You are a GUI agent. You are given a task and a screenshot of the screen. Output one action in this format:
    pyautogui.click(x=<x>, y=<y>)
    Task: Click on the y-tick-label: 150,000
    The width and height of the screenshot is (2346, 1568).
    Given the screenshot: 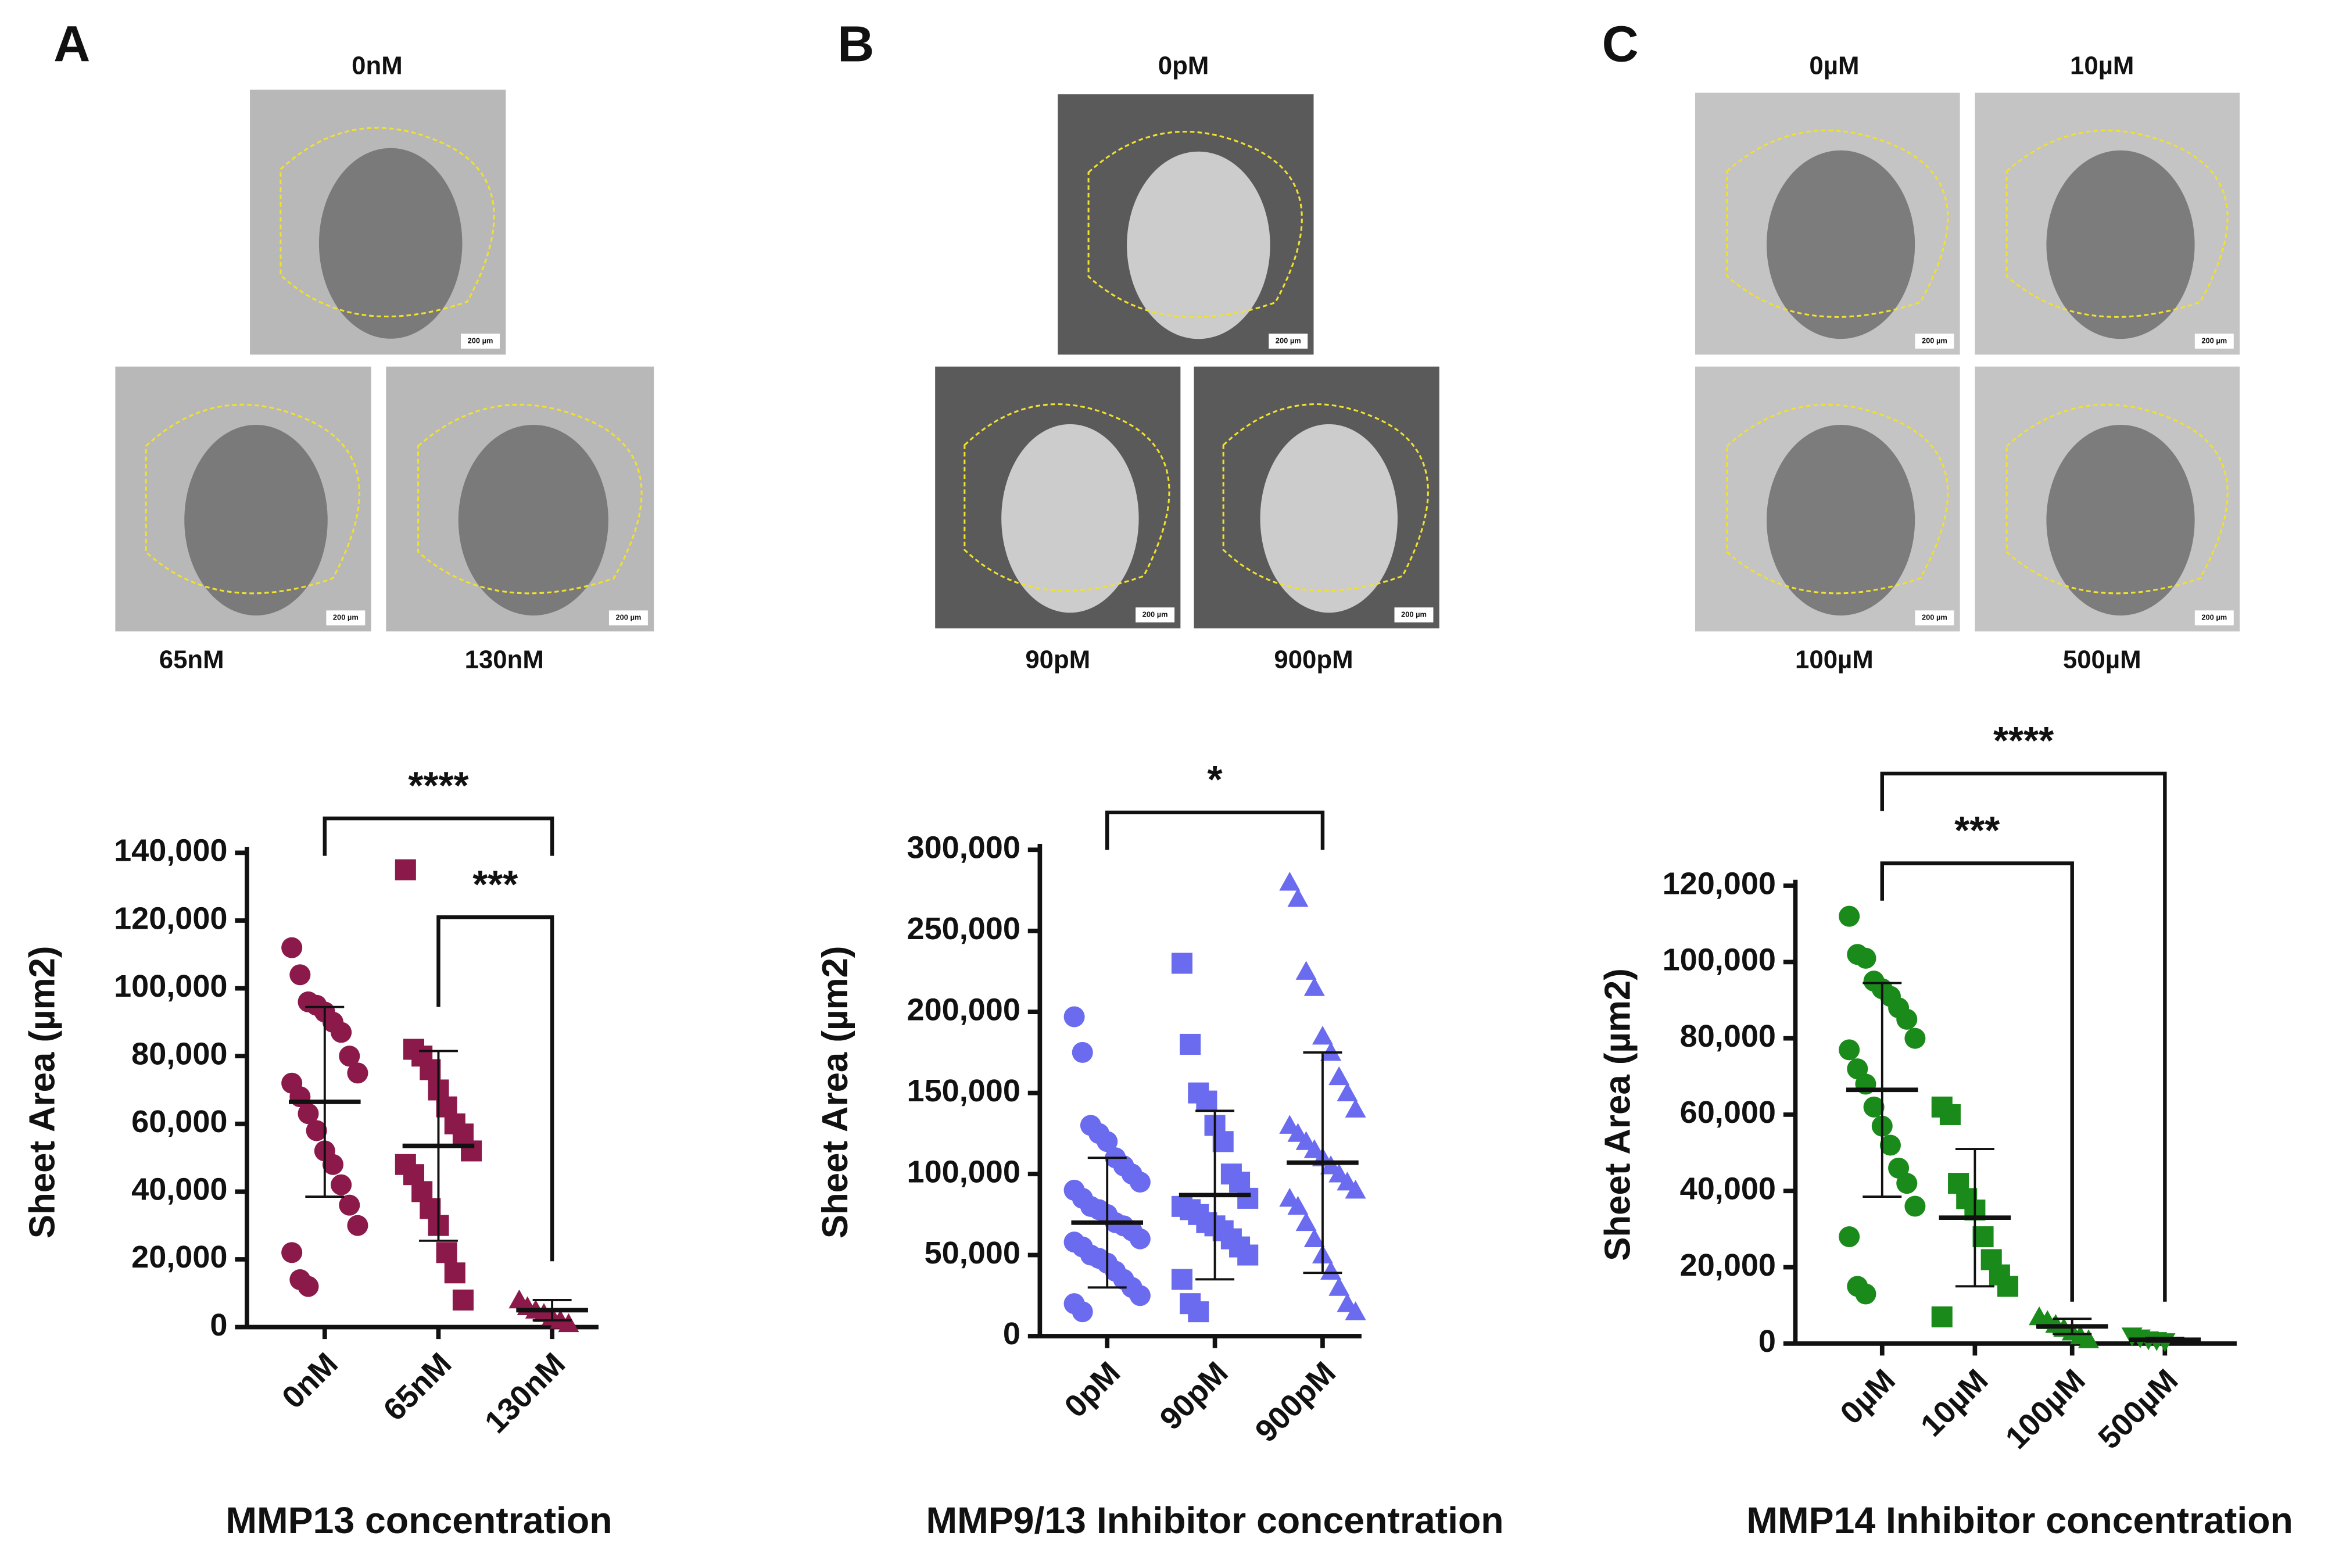 What is the action you would take?
    pyautogui.click(x=963, y=1090)
    